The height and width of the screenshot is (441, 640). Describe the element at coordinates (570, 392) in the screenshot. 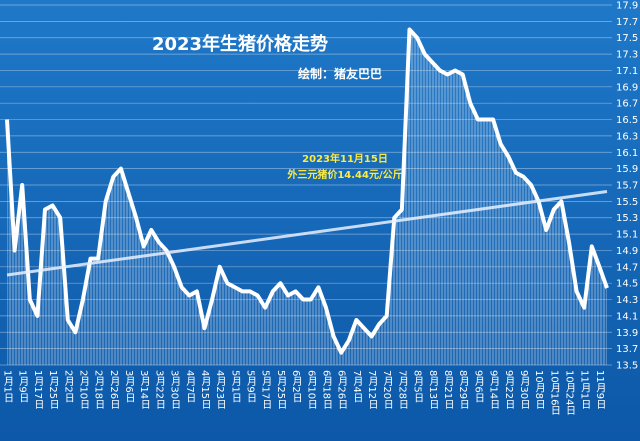

I see `x-tick-label: 10月24日` at that location.